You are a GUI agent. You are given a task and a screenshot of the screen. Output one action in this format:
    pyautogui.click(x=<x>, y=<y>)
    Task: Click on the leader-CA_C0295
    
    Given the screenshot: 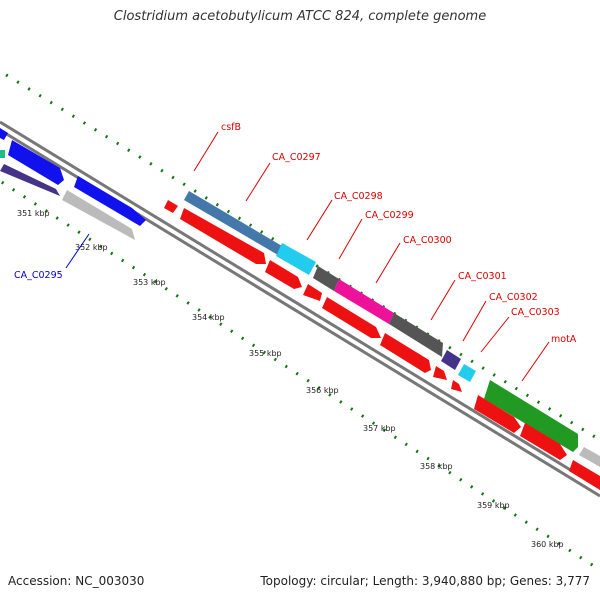 What is the action you would take?
    pyautogui.click(x=77, y=251)
    